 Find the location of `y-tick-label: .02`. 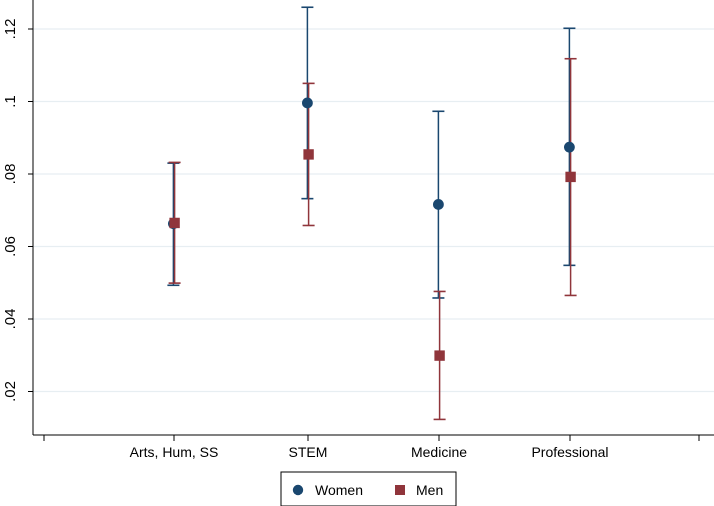

y-tick-label: .02 is located at coordinates (10, 391).